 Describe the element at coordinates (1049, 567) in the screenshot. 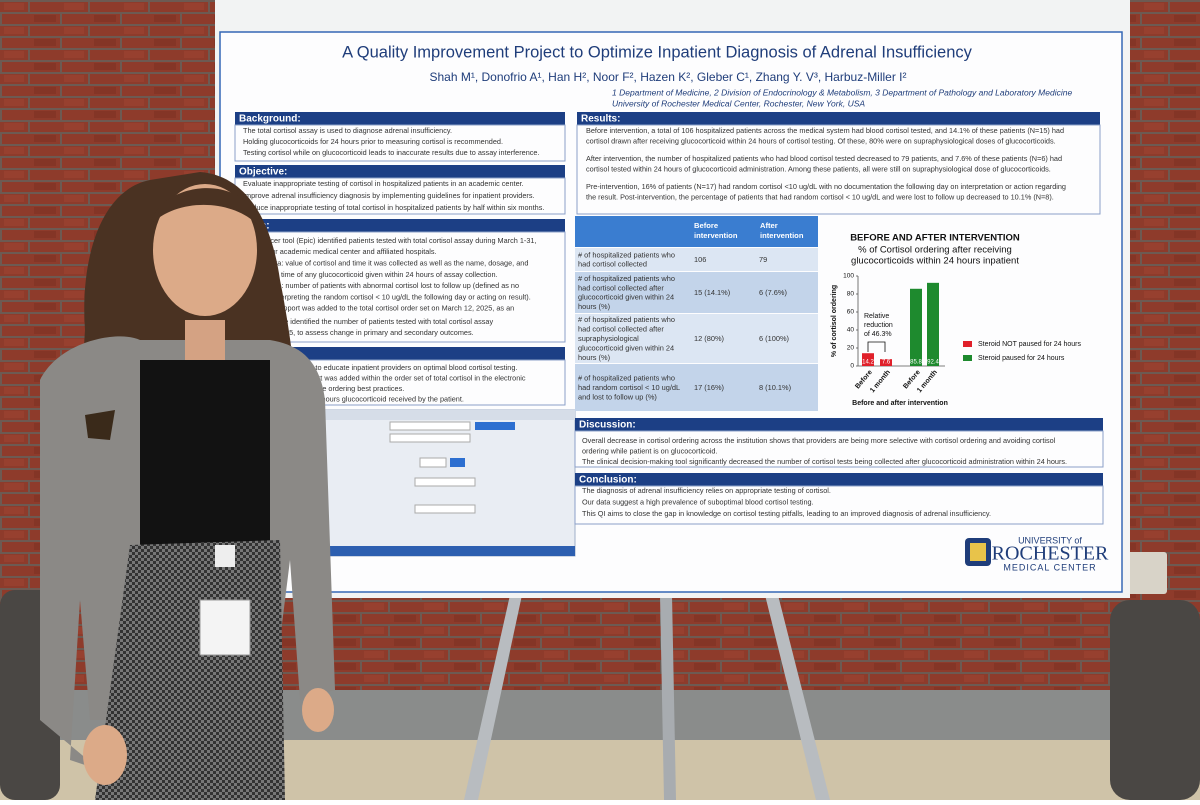

I see `logo-text: MEDICAL CENTER` at that location.